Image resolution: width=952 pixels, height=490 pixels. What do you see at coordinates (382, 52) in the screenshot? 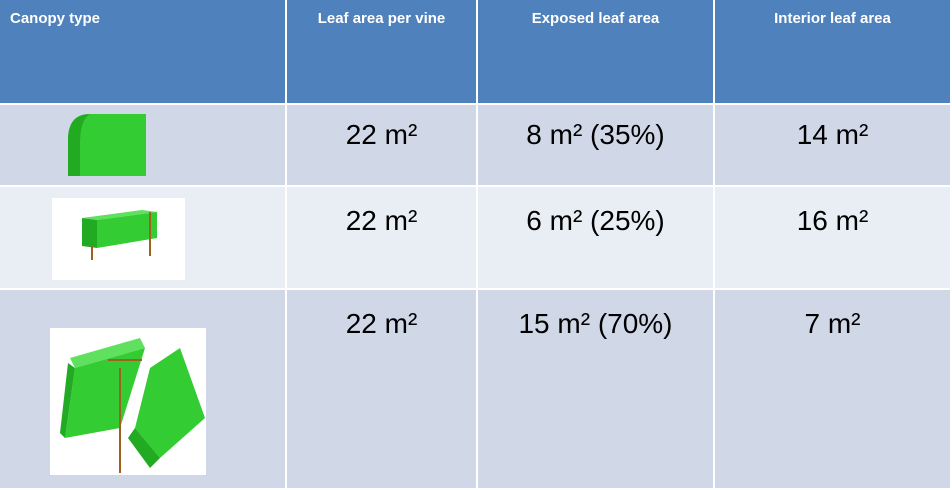
I see `header-cell: Leaf area per vine` at bounding box center [382, 52].